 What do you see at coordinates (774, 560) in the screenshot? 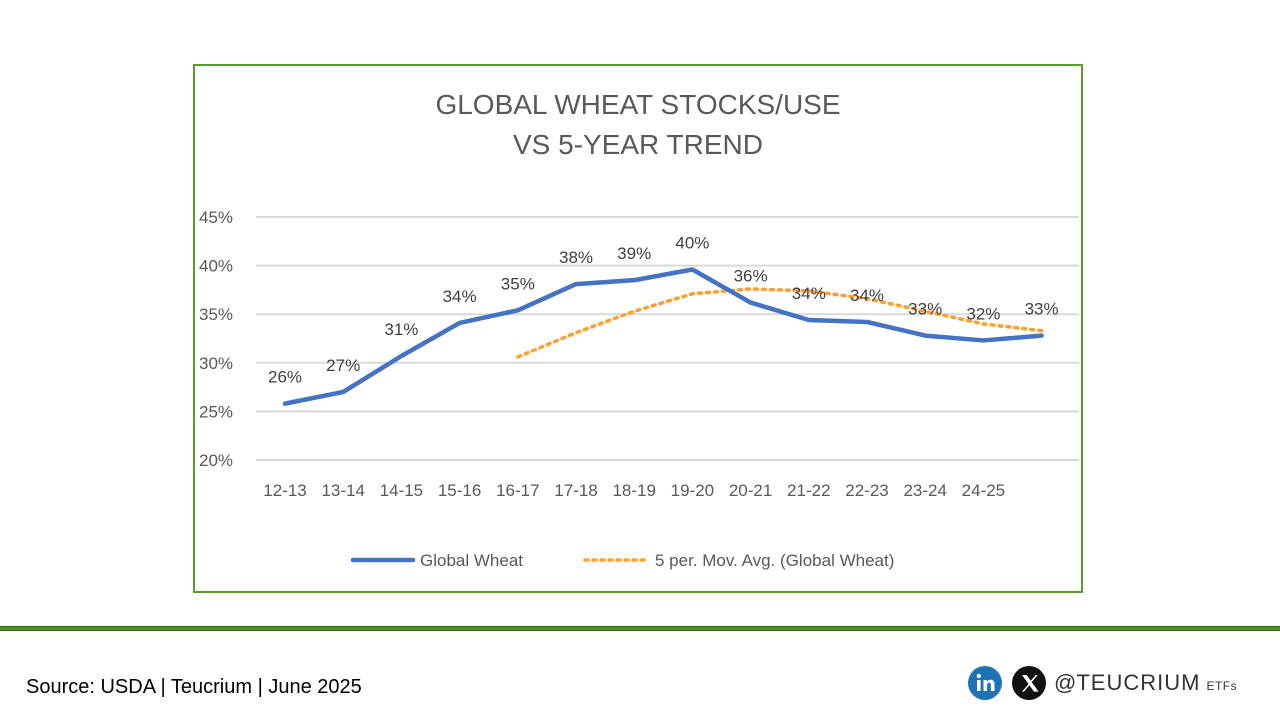
I see `legend-label-moving-average: 5 per. Mov. Avg. (Global Wheat)` at bounding box center [774, 560].